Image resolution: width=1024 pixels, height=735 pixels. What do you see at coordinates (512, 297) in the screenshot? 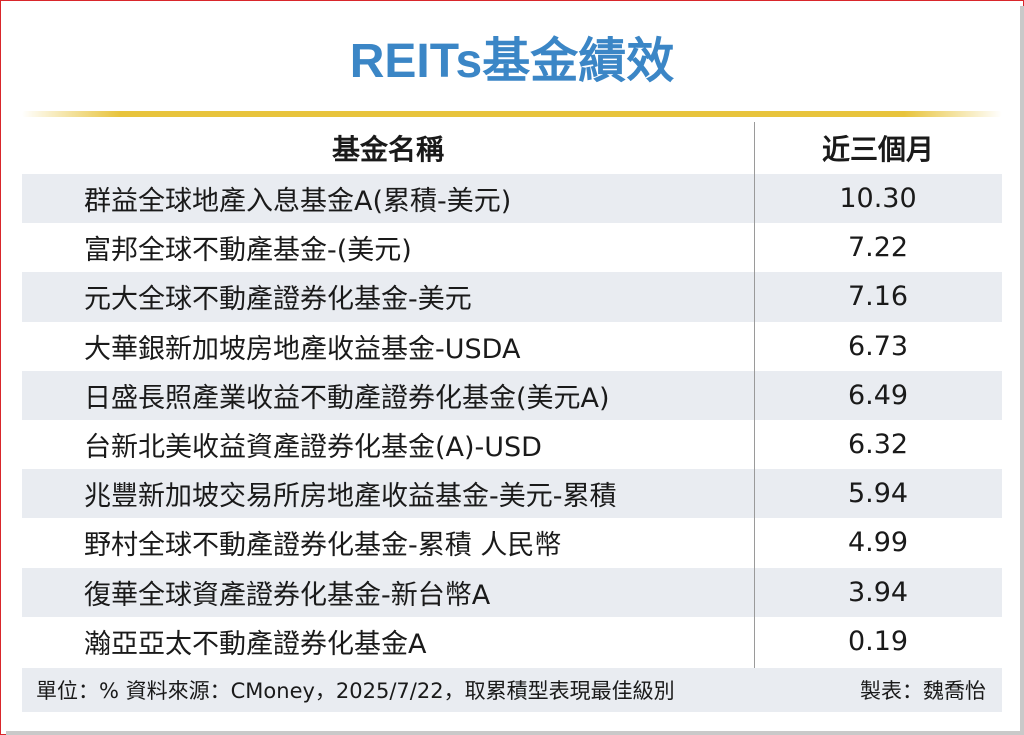
I see `table-row: 元大全球不動產證券化基金-美元 7.16` at bounding box center [512, 297].